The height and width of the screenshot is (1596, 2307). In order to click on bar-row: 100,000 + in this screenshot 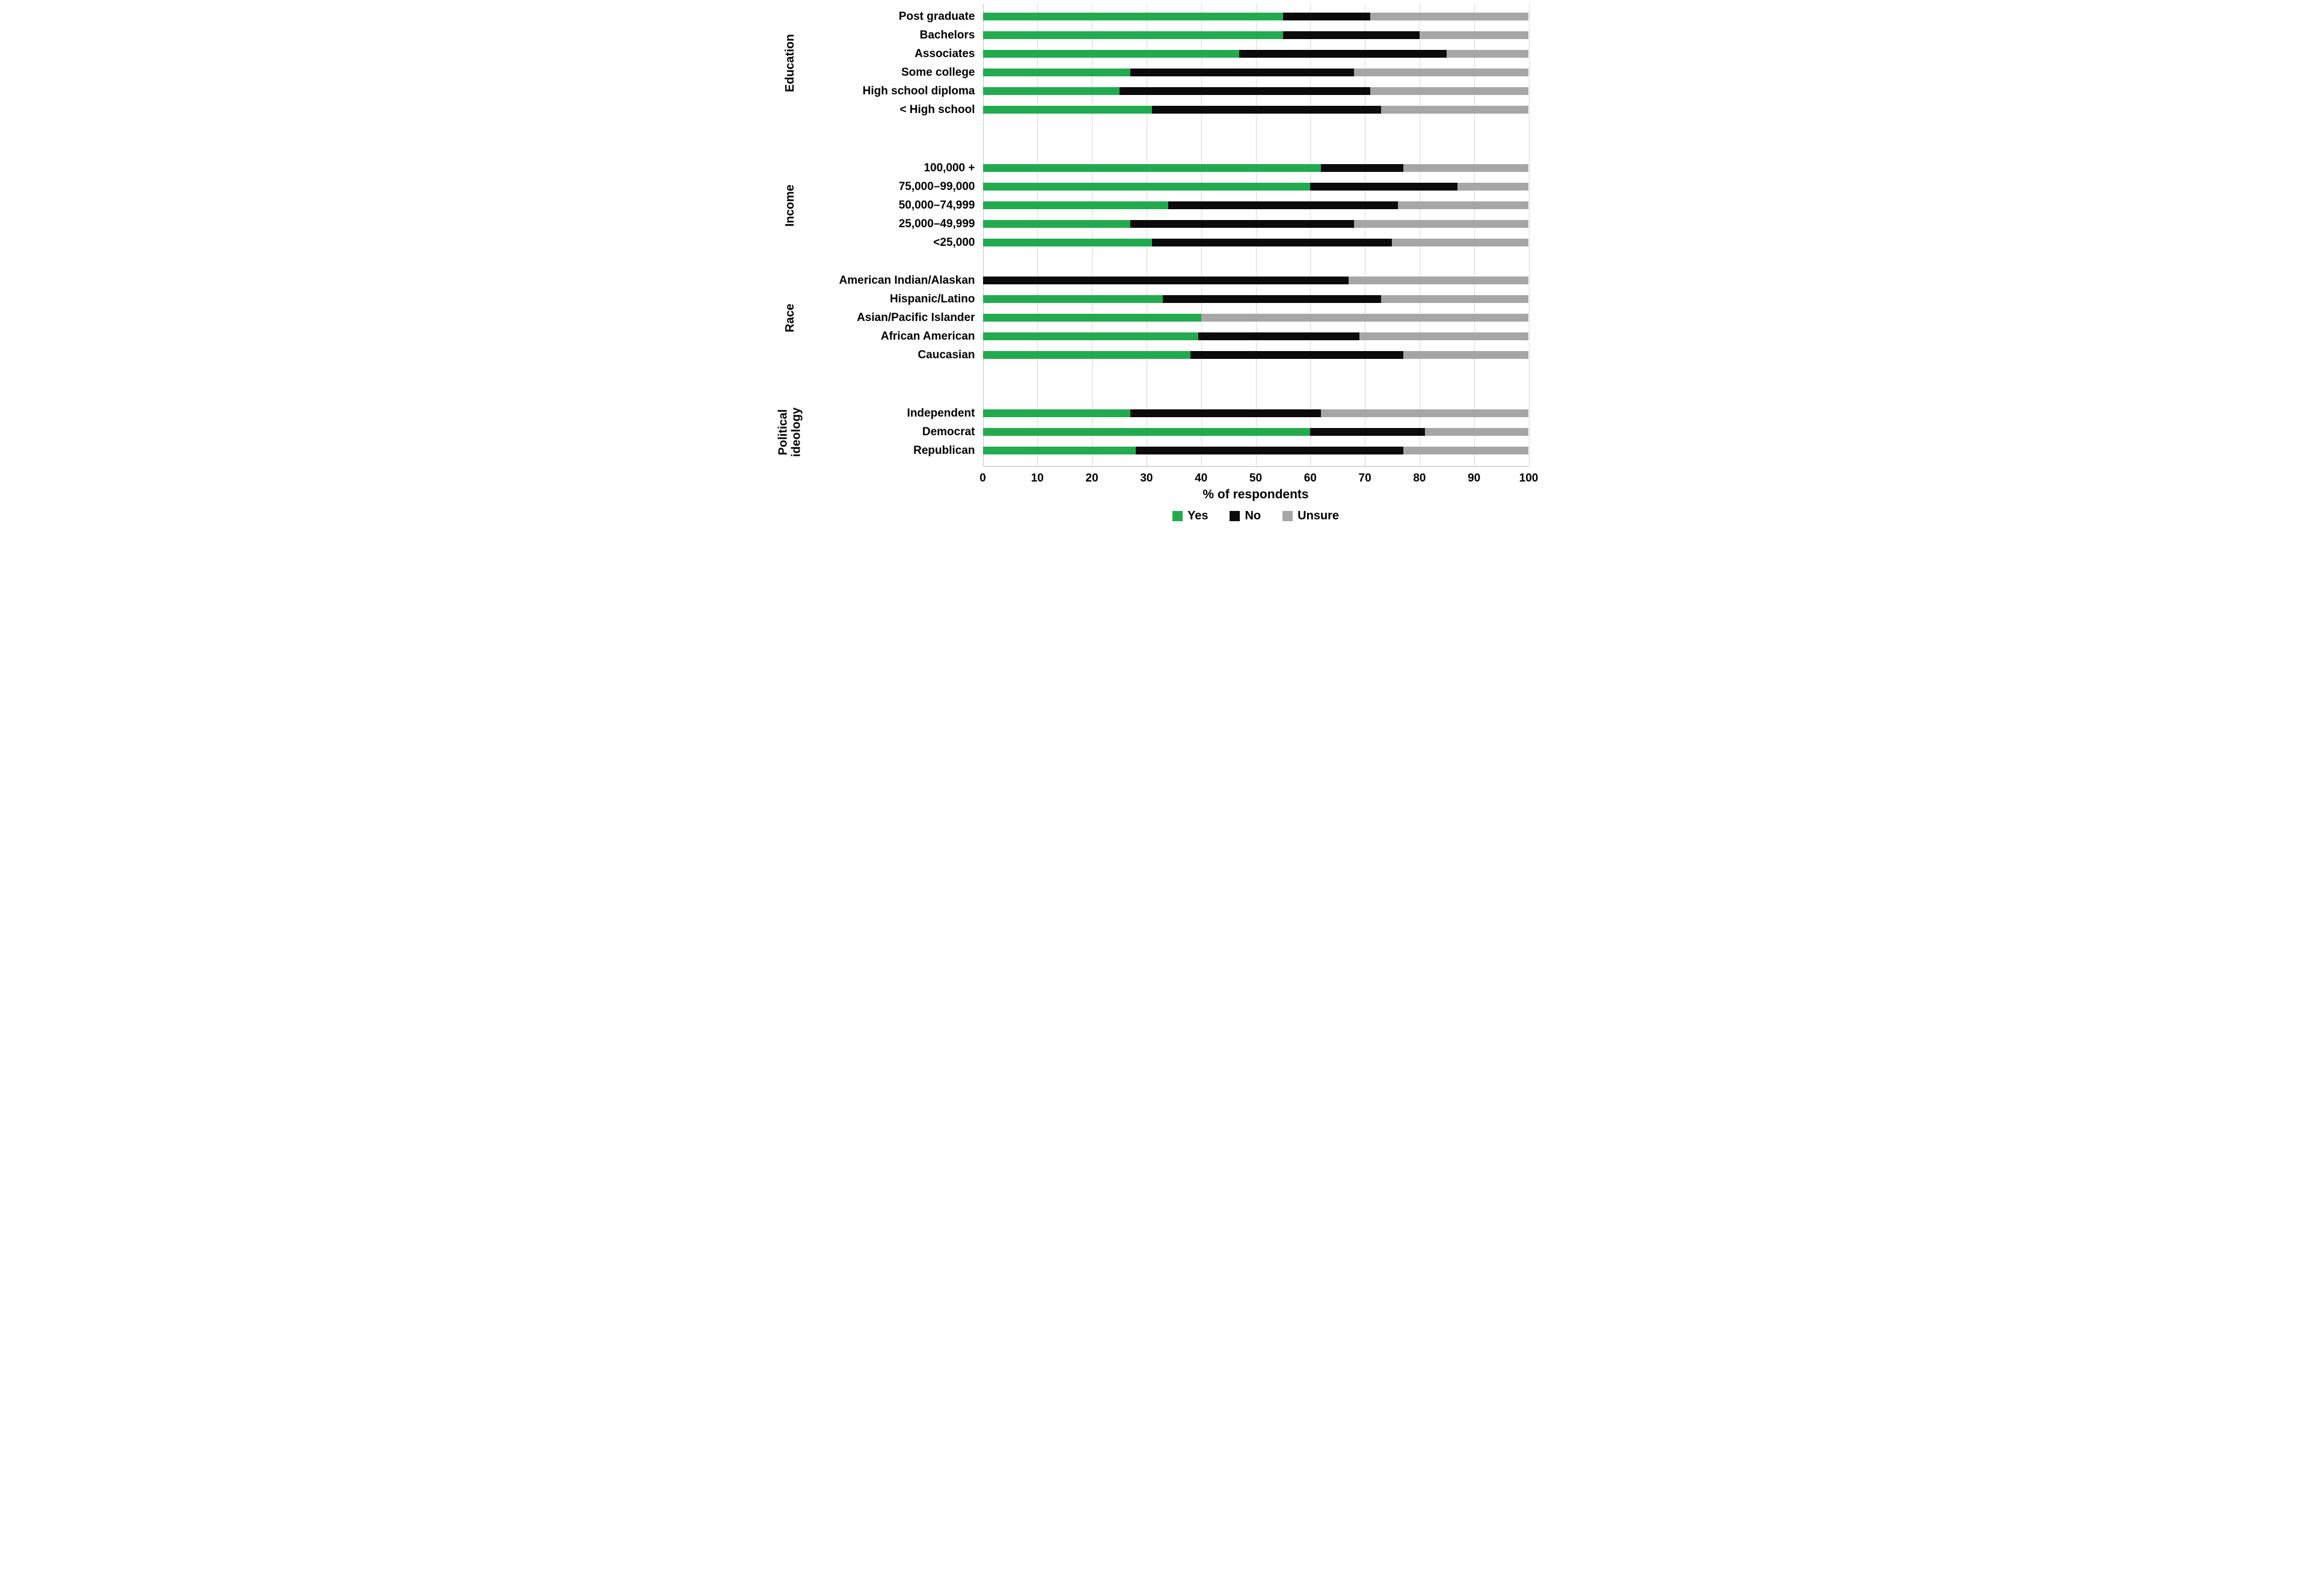, I will do `click(1170, 168)`.